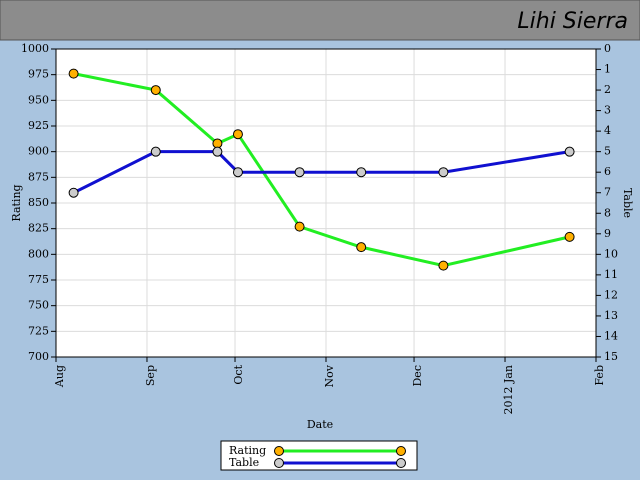 The width and height of the screenshot is (640, 480). I want to click on y-tick-label: 975, so click(38, 74).